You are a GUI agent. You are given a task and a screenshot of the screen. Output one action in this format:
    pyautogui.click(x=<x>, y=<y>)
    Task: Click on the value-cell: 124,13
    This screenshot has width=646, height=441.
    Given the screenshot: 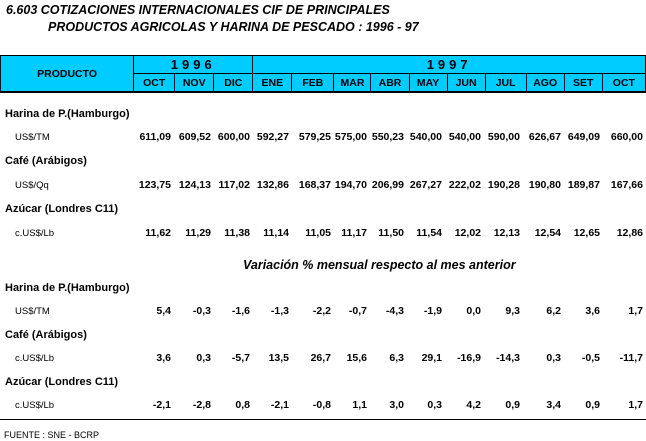 What is the action you would take?
    pyautogui.click(x=194, y=185)
    